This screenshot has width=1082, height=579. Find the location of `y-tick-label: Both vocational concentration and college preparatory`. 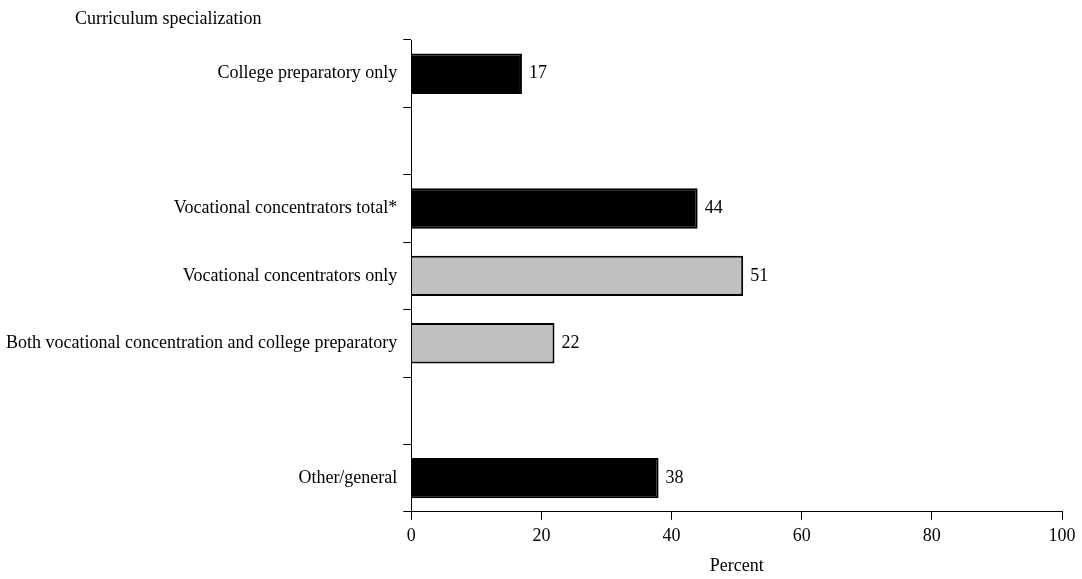

y-tick-label: Both vocational concentration and college preparatory is located at coordinates (202, 342).